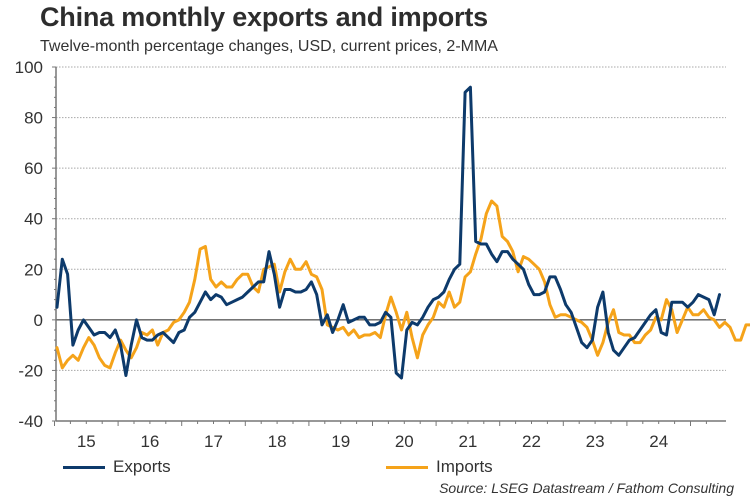 This screenshot has width=750, height=500. What do you see at coordinates (407, 467) in the screenshot?
I see `legend-swatch-imports` at bounding box center [407, 467].